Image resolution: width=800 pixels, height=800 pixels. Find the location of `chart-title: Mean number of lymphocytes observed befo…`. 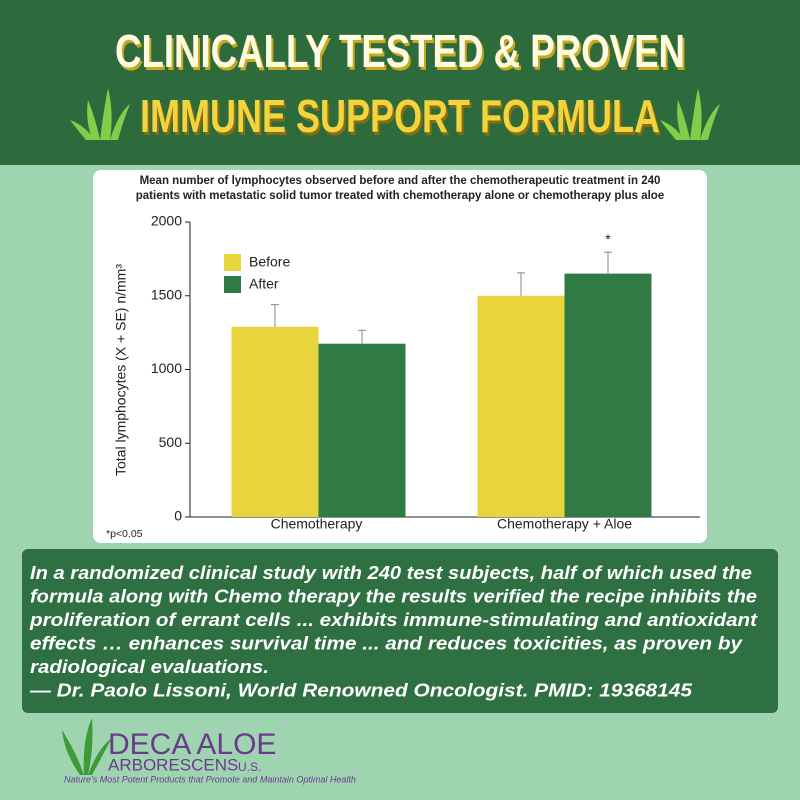

chart-title: Mean number of lymphocytes observed befo… is located at coordinates (400, 181).